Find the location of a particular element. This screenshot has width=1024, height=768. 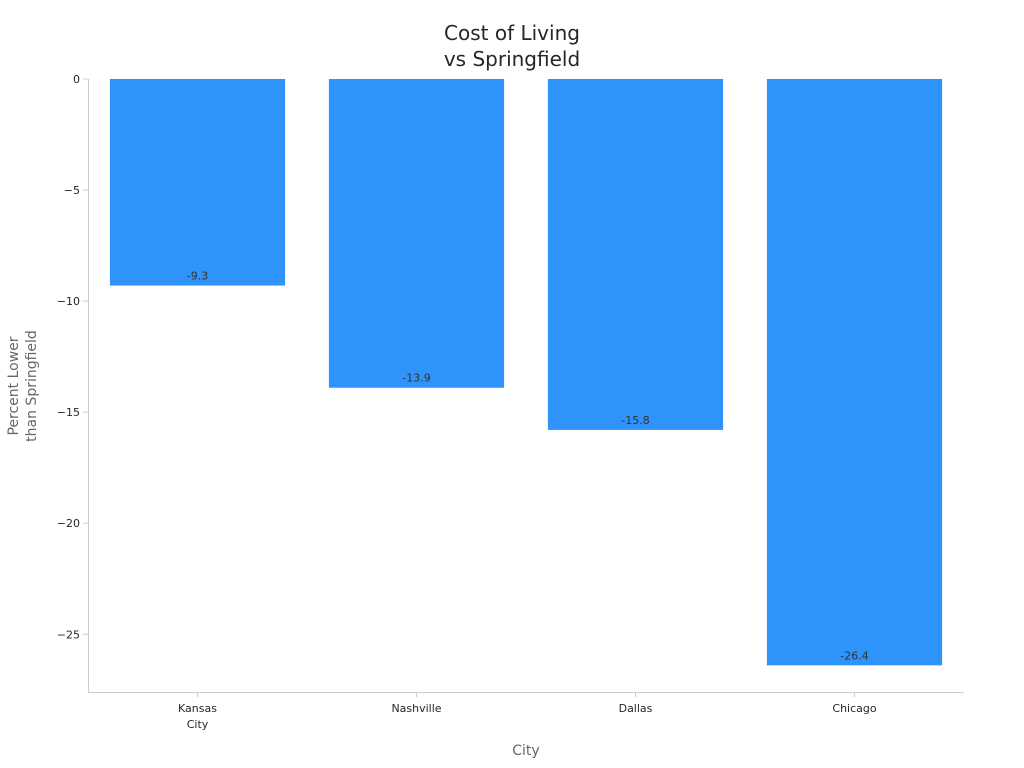

x-tick-label: Chicago is located at coordinates (854, 708).